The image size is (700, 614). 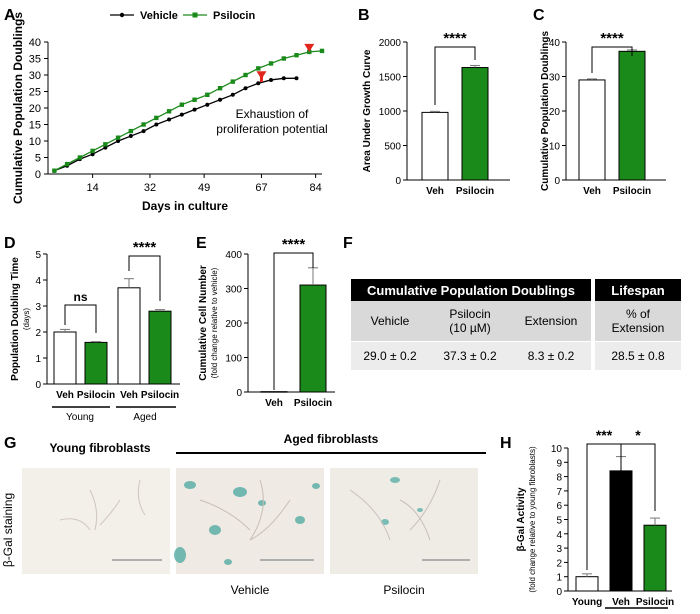 What do you see at coordinates (38, 255) in the screenshot?
I see `d-y-tick-label: 5` at bounding box center [38, 255].